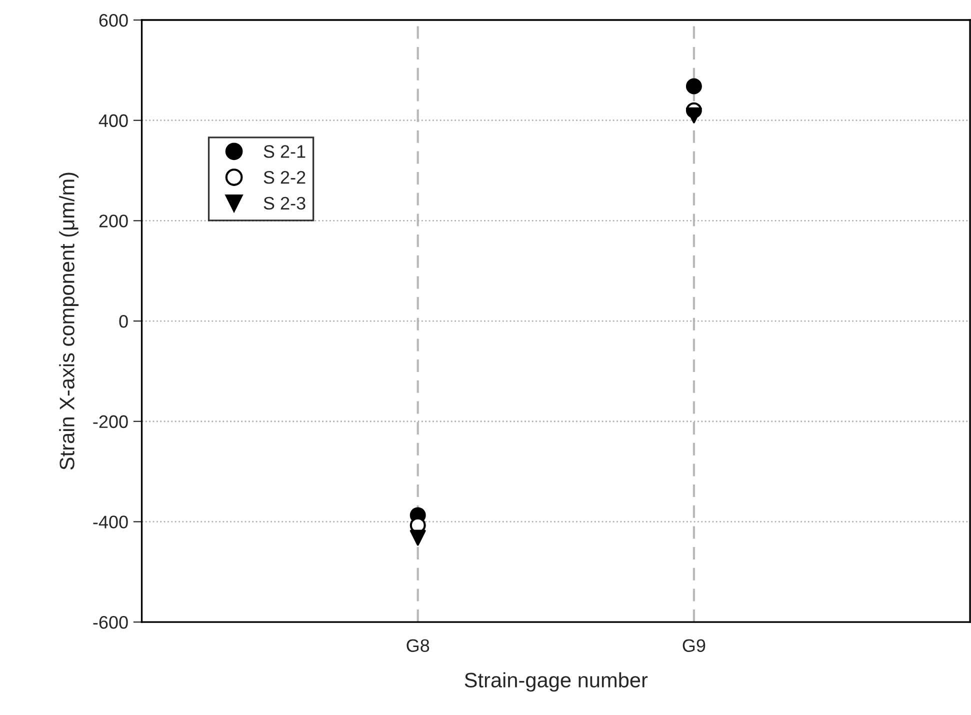  Describe the element at coordinates (113, 20) in the screenshot. I see `y-tick-label: 600` at that location.